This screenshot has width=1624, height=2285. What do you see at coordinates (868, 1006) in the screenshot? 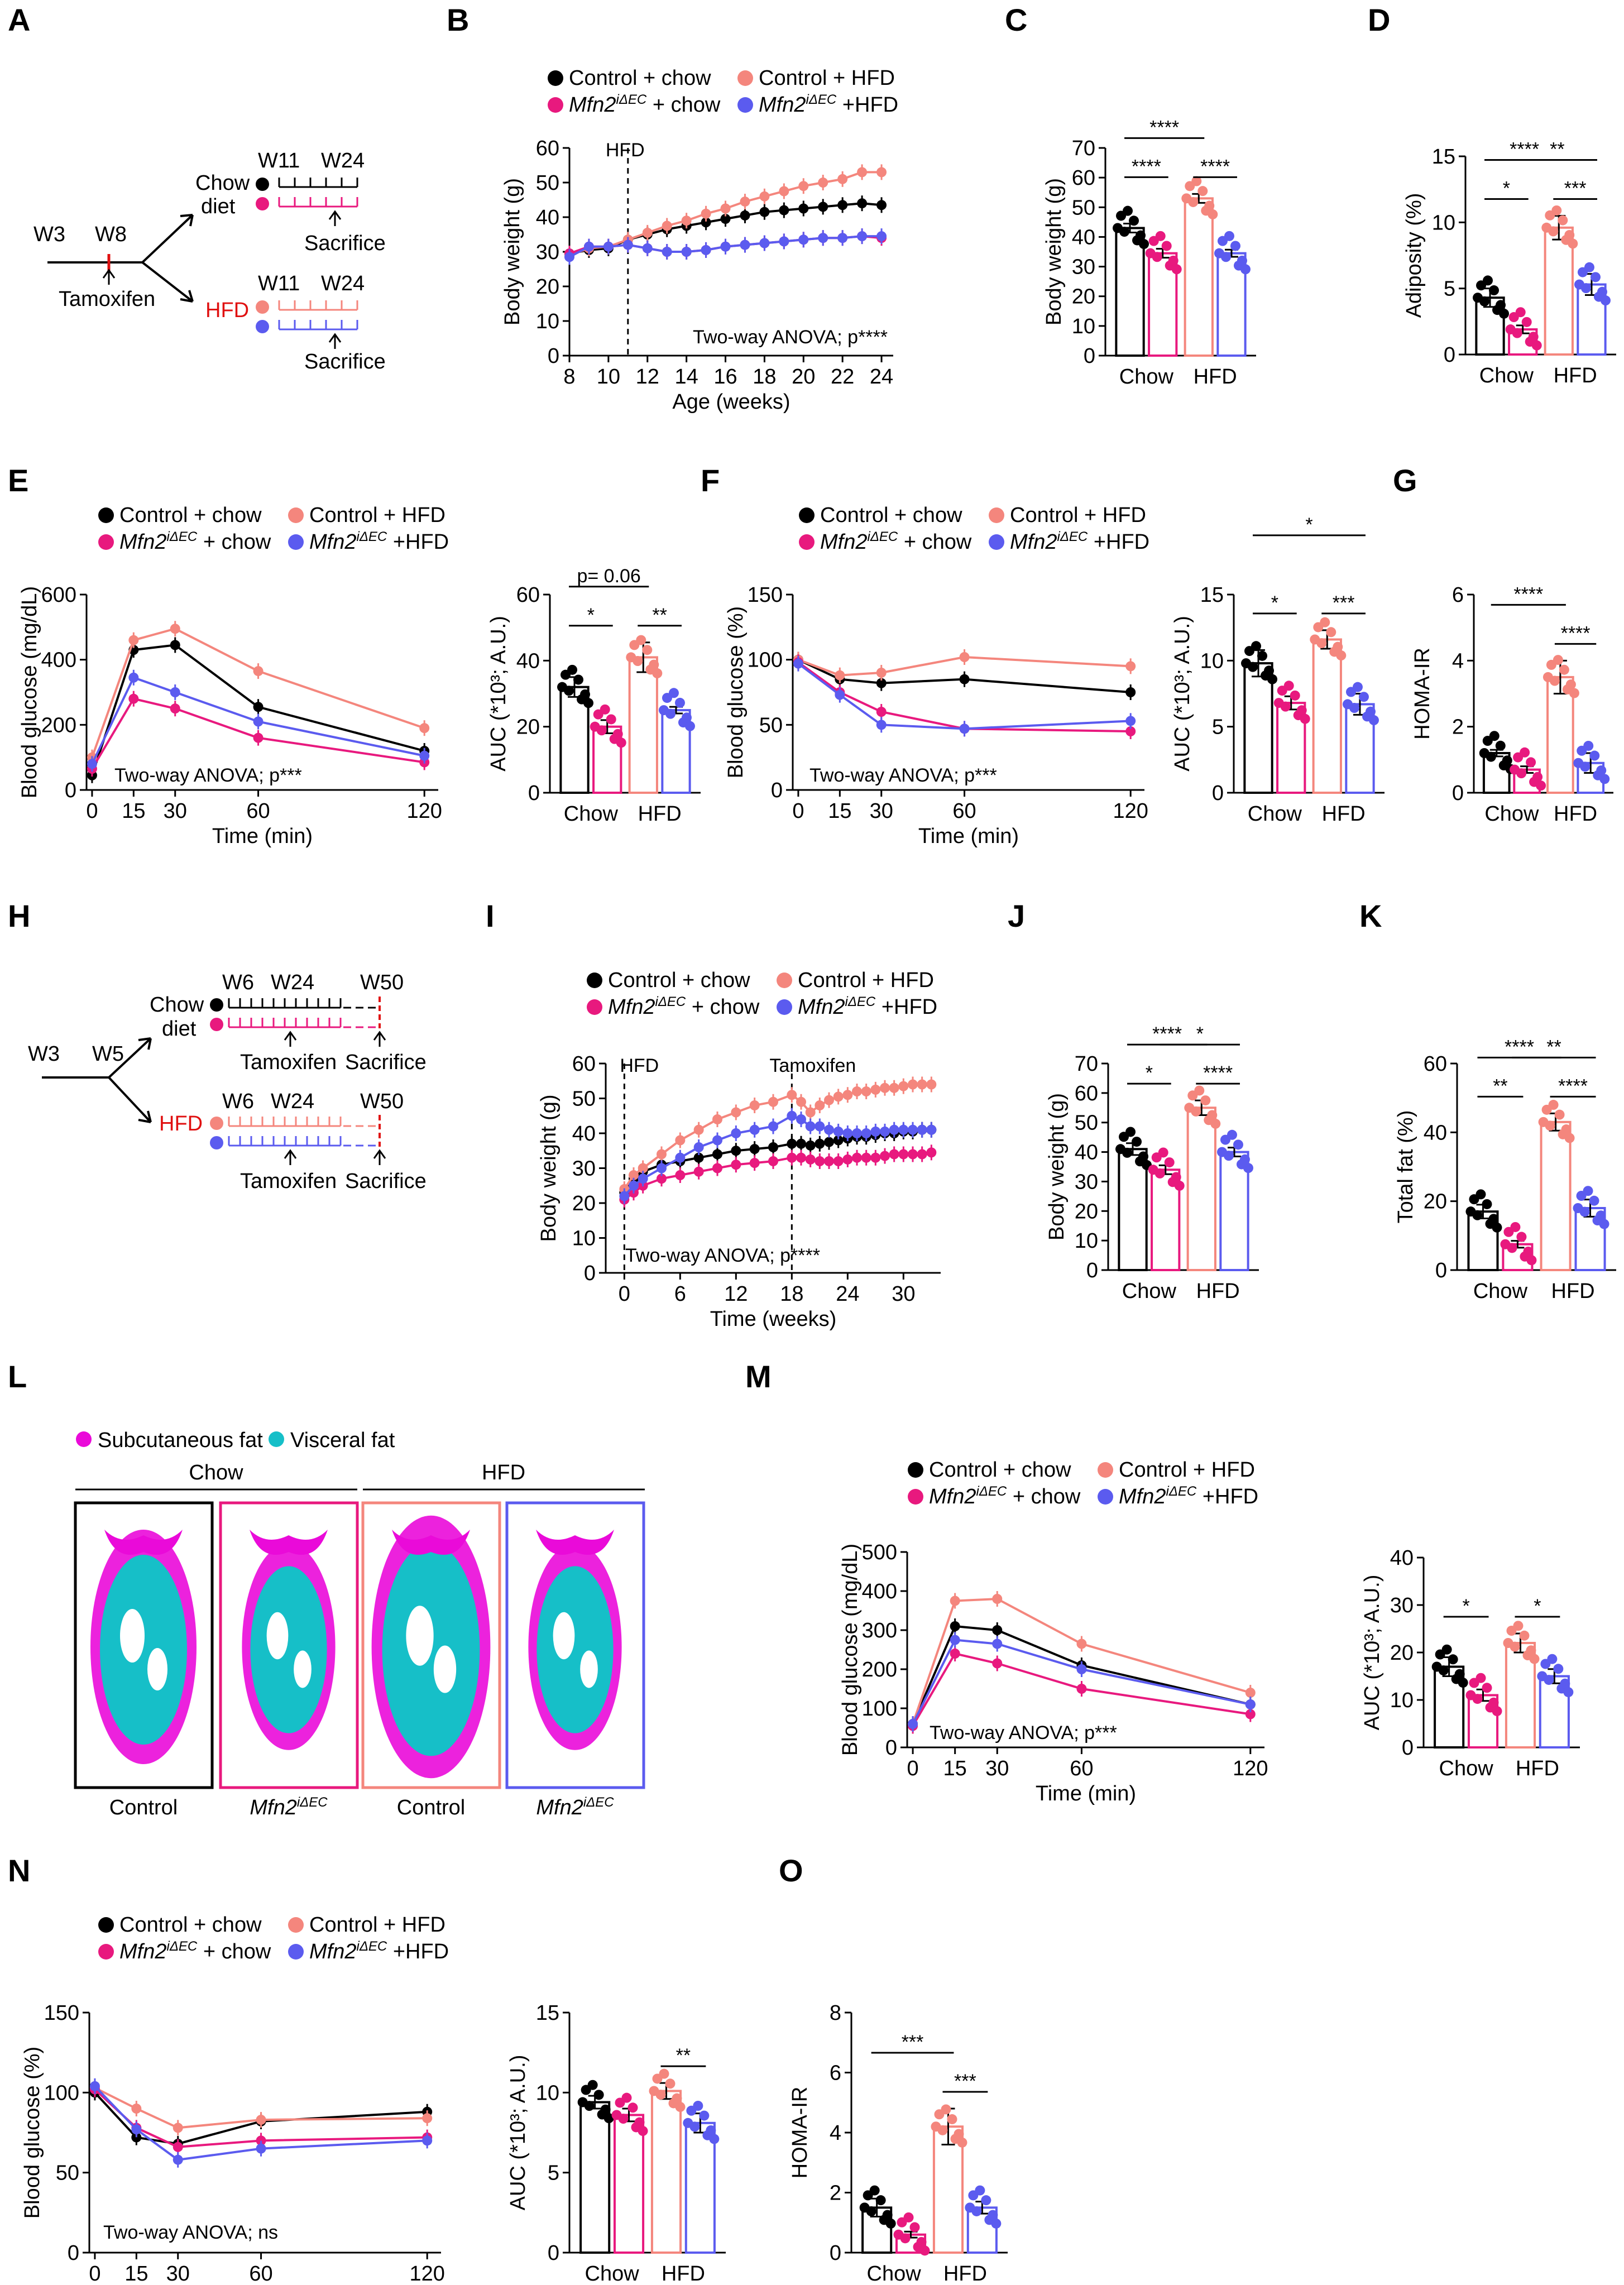
I see `legend-label-mfn2_hfd: Mfn2iΔEC +HFD` at bounding box center [868, 1006].